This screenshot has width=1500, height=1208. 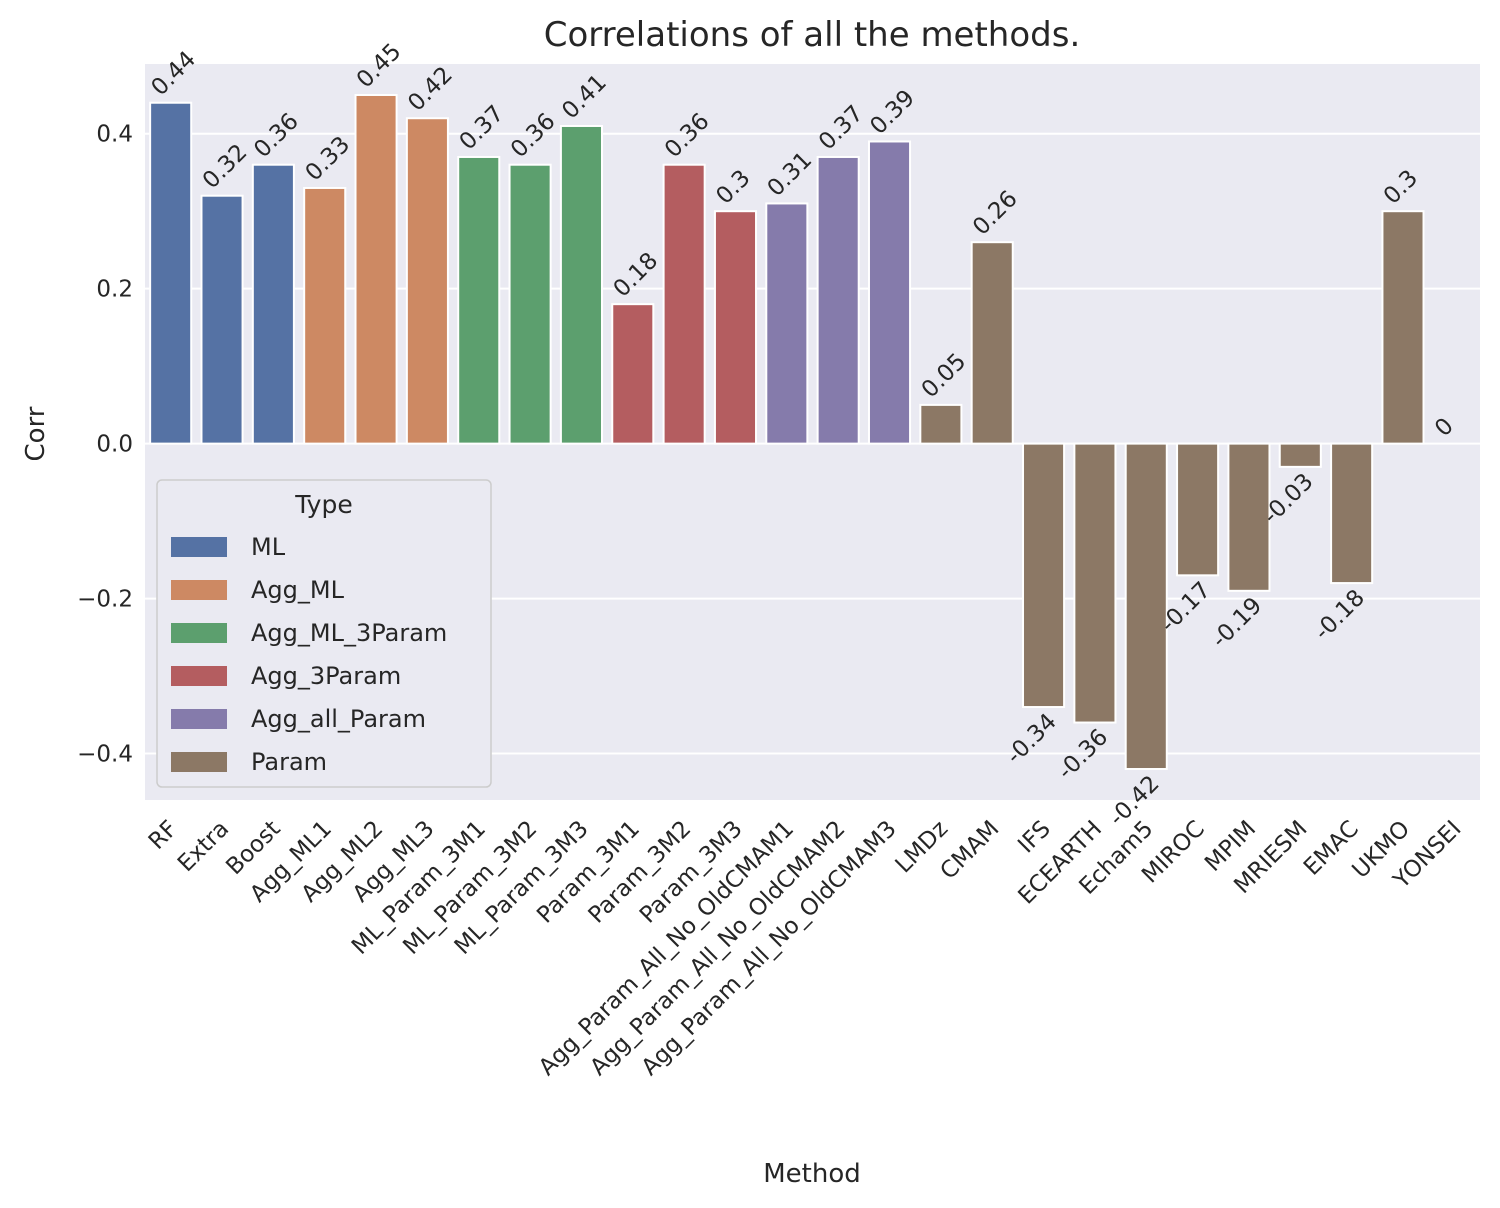 What do you see at coordinates (326, 676) in the screenshot?
I see `legend-label: Agg_3Param` at bounding box center [326, 676].